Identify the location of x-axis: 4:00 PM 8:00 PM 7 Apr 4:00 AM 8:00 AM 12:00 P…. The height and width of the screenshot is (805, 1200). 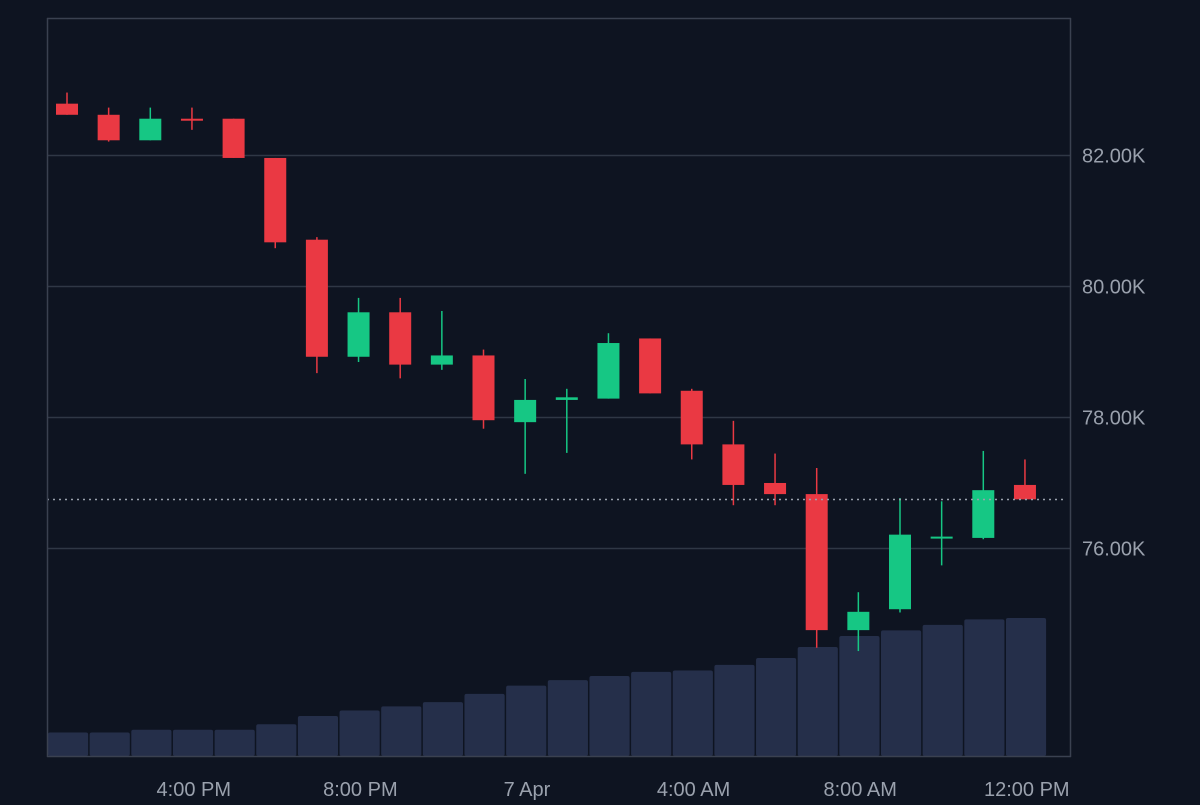
(613, 790).